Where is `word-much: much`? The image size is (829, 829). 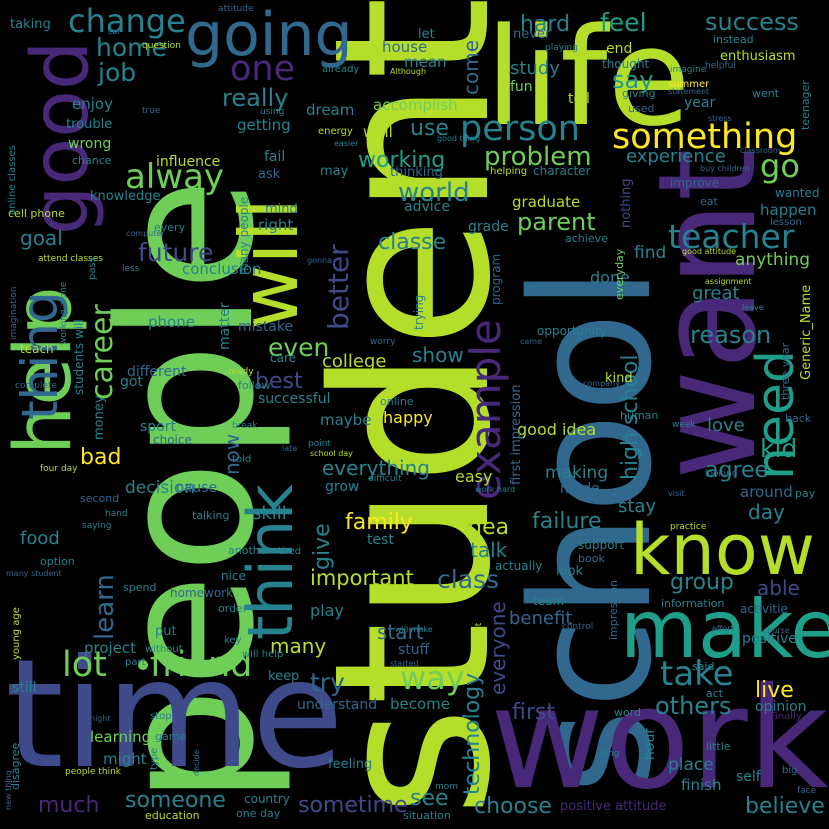 word-much: much is located at coordinates (69, 805).